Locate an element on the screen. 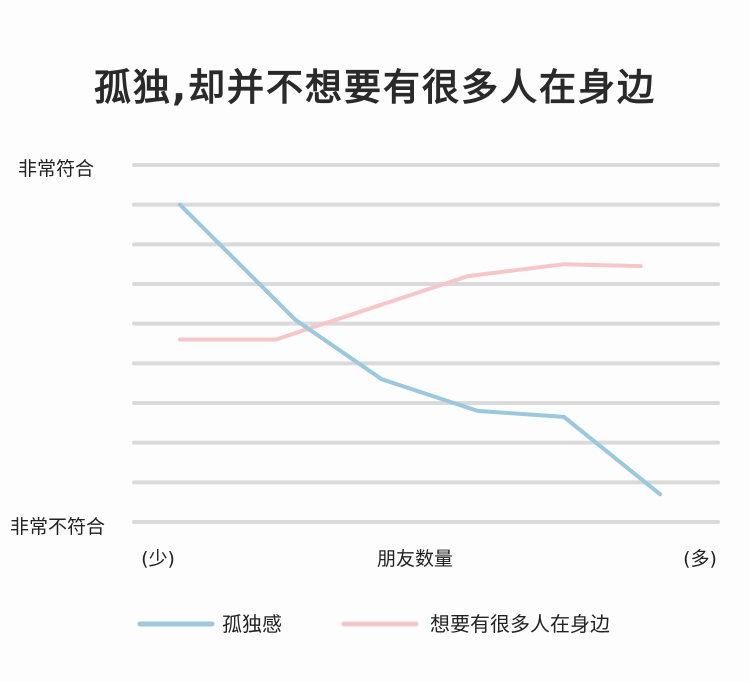 The image size is (750, 682). x-max-label: (多) is located at coordinates (700, 559).